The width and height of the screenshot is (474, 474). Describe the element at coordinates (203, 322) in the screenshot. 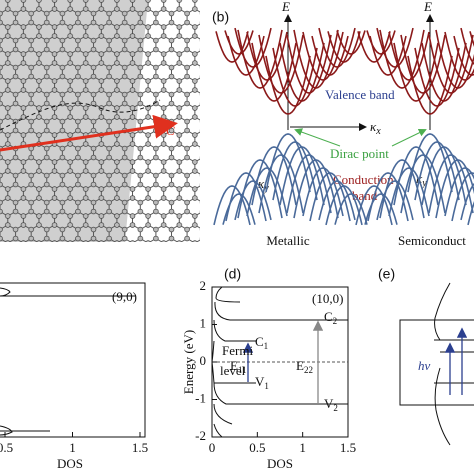

I see `y-tick-label: 1` at that location.